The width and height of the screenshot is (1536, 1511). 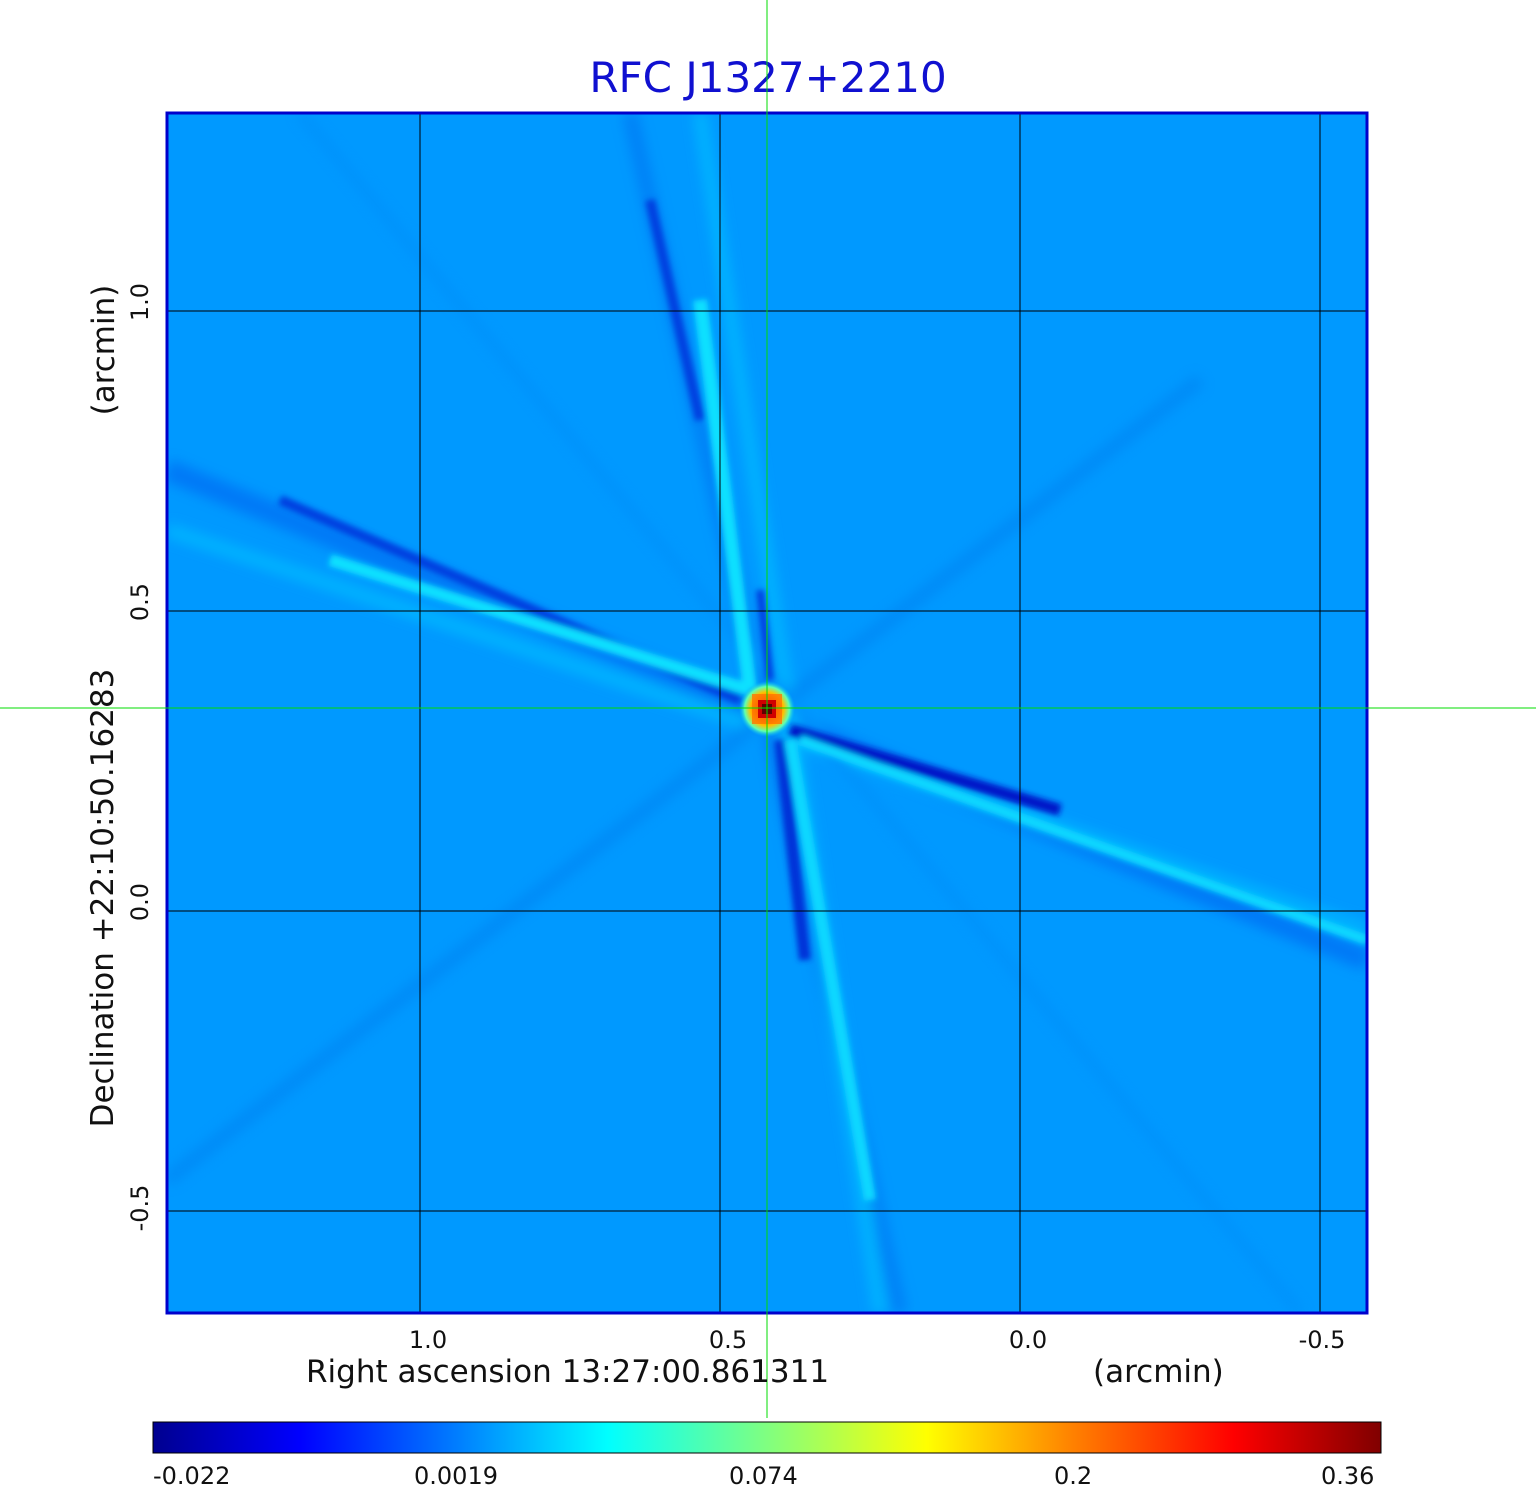 What do you see at coordinates (1073, 1476) in the screenshot?
I see `colorbar-tick-label: 0.2` at bounding box center [1073, 1476].